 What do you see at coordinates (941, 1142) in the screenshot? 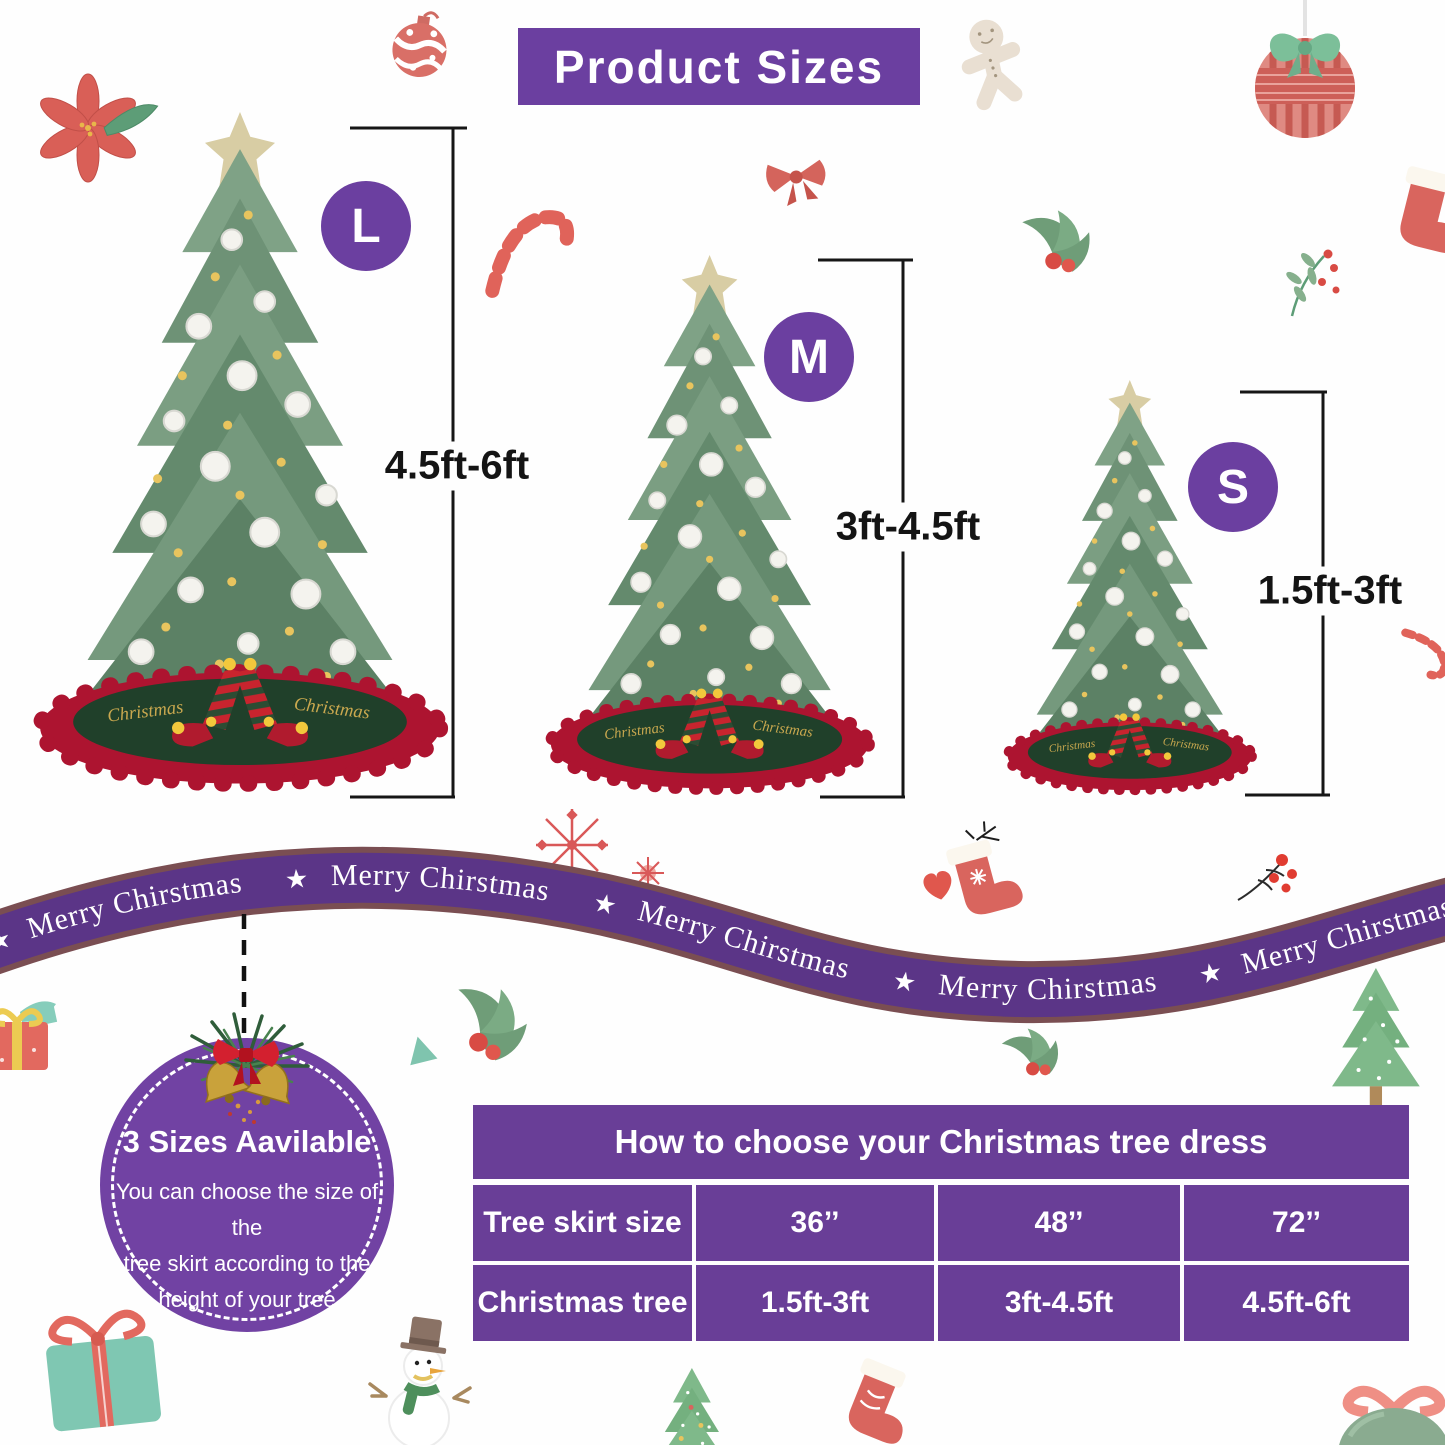
I see `table-title: How to choose your Christmas tree dress` at bounding box center [941, 1142].